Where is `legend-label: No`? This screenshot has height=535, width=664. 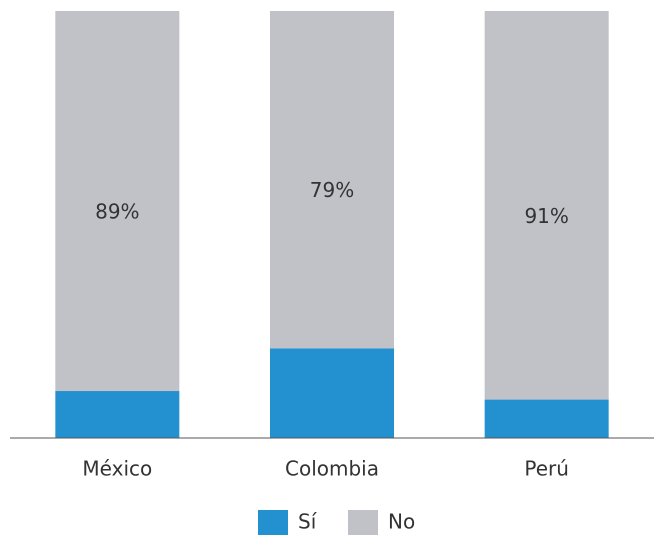 legend-label: No is located at coordinates (401, 522).